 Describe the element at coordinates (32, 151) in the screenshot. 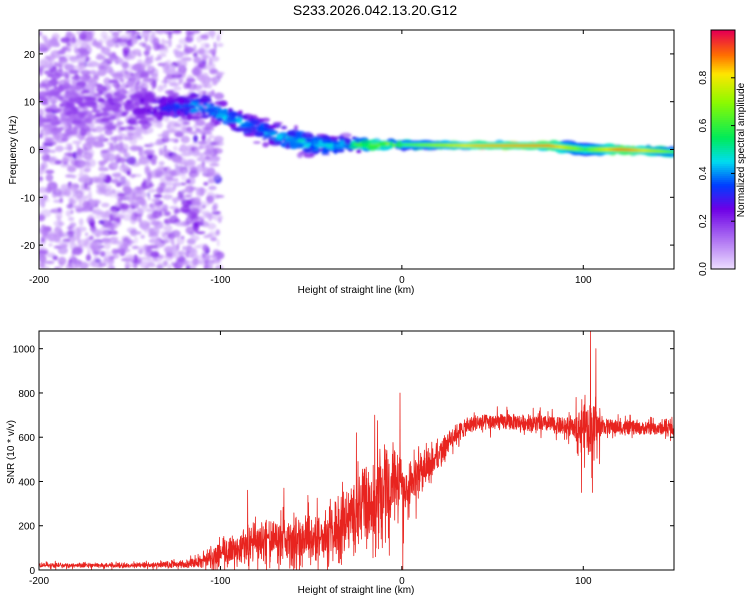

I see `y-tick-label: 0` at that location.